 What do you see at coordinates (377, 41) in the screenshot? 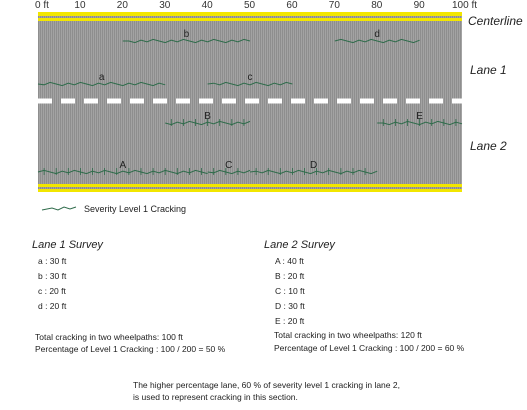
I see `crack-d` at bounding box center [377, 41].